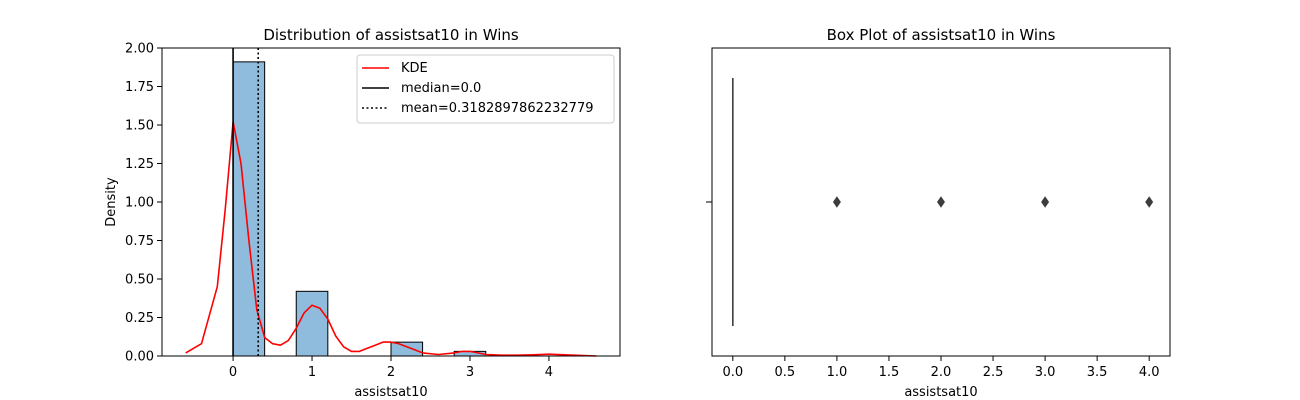  I want to click on boxplot-x-ticks: 0.0 0.5 1.0 1.5 2.0 2.5 3.0 3.5 4.0, so click(941, 368).